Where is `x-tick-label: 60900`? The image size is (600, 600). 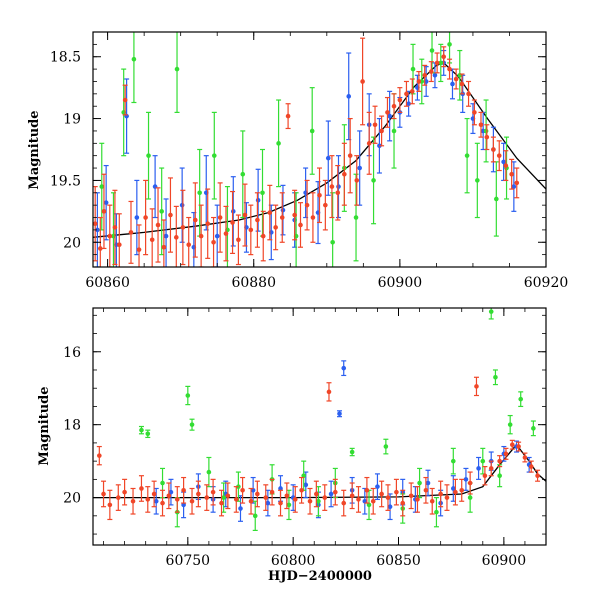
x-tick-label: 60900 is located at coordinates (504, 561).